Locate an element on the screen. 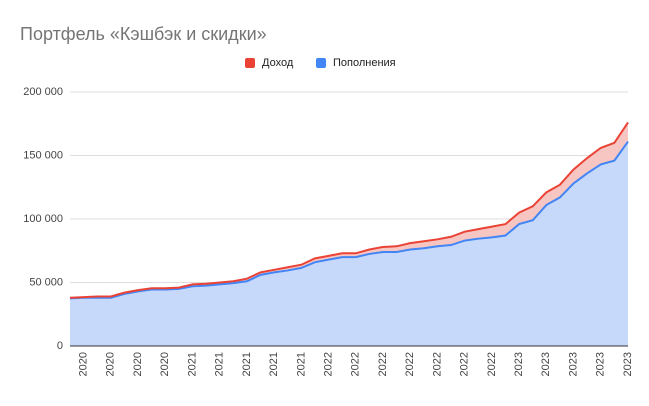 The image size is (649, 406). legend-label: Пополнения is located at coordinates (364, 63).